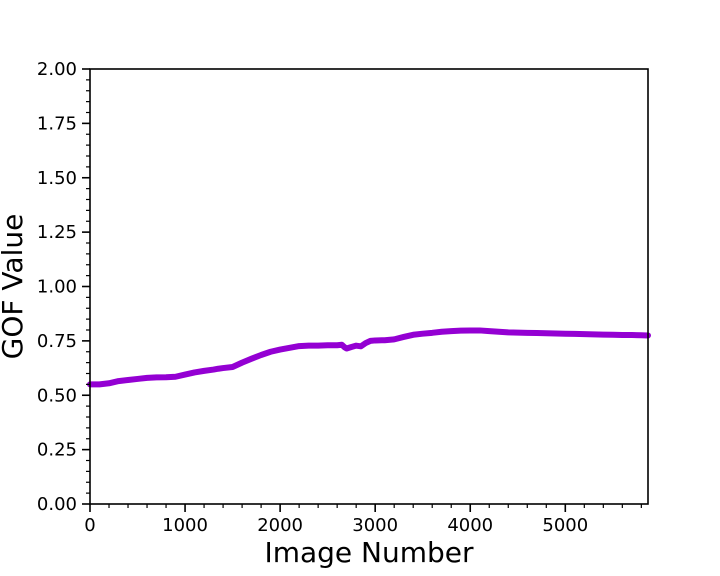 This screenshot has height=576, width=720. What do you see at coordinates (375, 525) in the screenshot?
I see `x-tick-label: 3000` at bounding box center [375, 525].